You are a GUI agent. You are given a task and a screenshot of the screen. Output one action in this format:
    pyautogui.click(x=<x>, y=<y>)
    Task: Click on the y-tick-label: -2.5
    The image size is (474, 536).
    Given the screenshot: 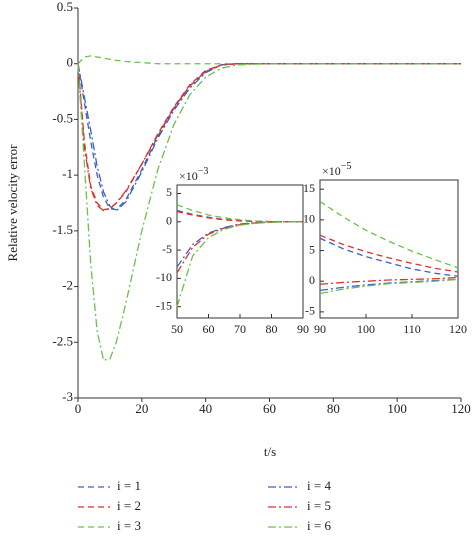 What is the action you would take?
    pyautogui.click(x=62, y=340)
    